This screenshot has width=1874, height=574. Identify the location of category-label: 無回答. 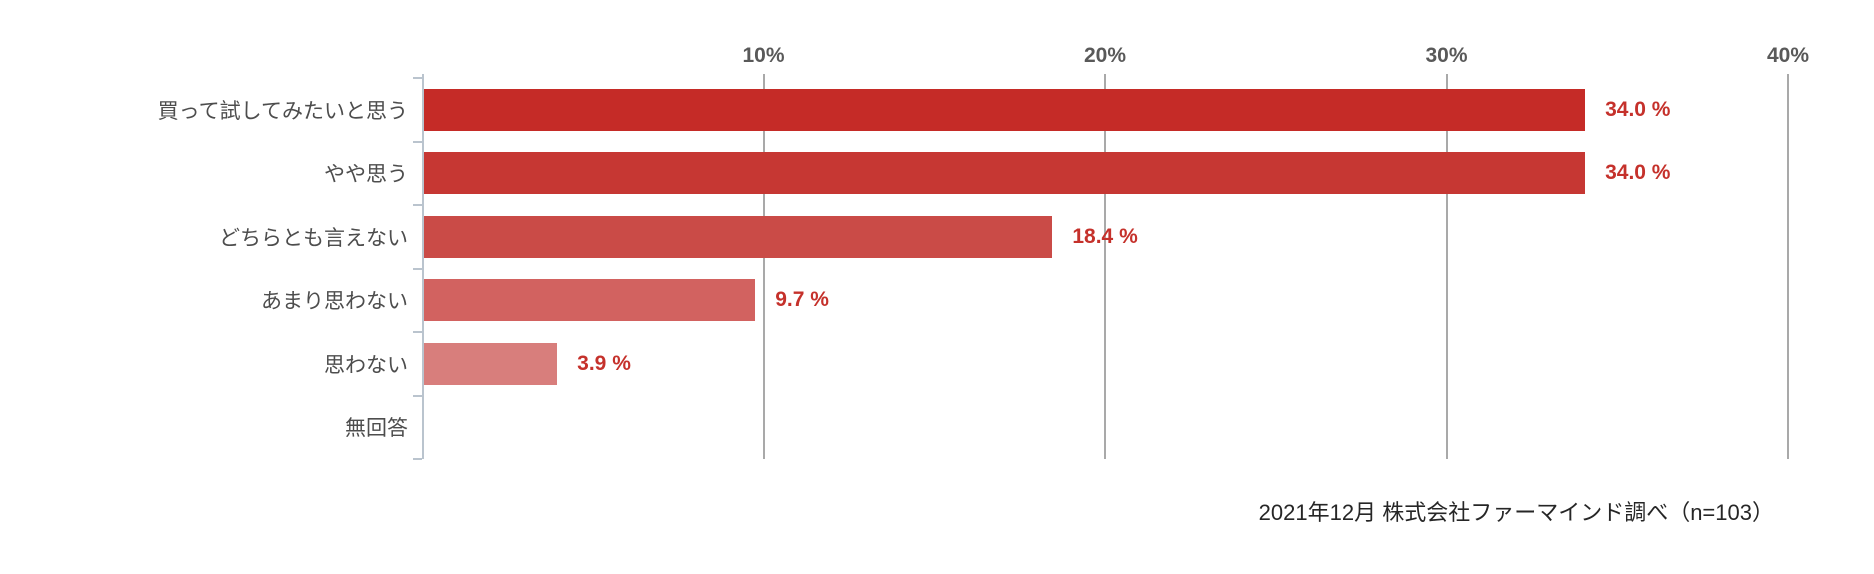
(376, 429).